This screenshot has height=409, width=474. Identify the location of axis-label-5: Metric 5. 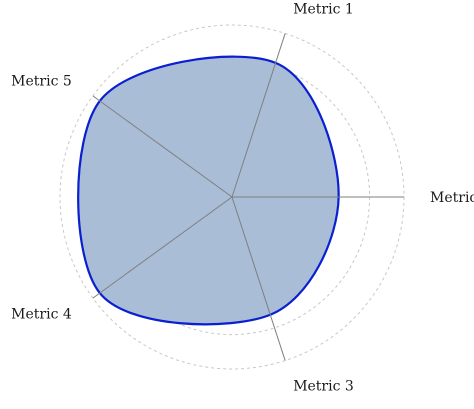
(41, 82).